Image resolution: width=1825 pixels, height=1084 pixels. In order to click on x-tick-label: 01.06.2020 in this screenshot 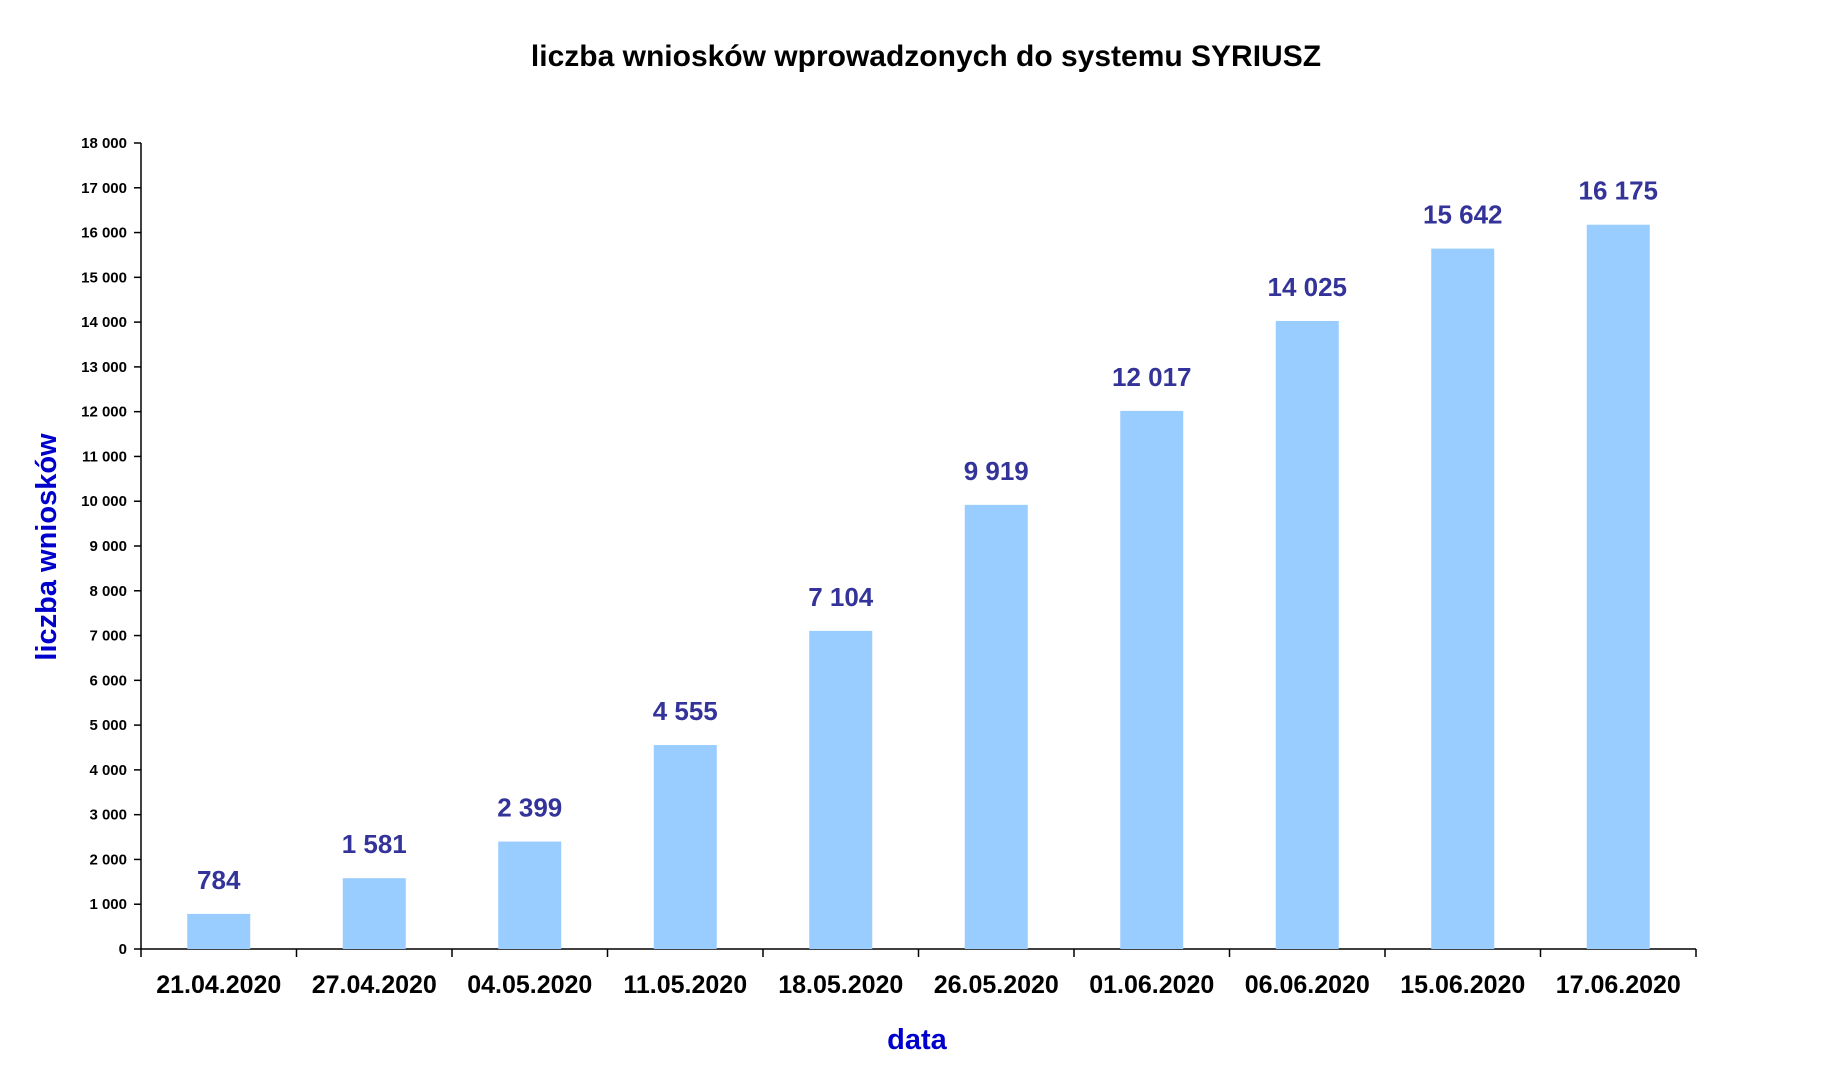, I will do `click(1151, 985)`.